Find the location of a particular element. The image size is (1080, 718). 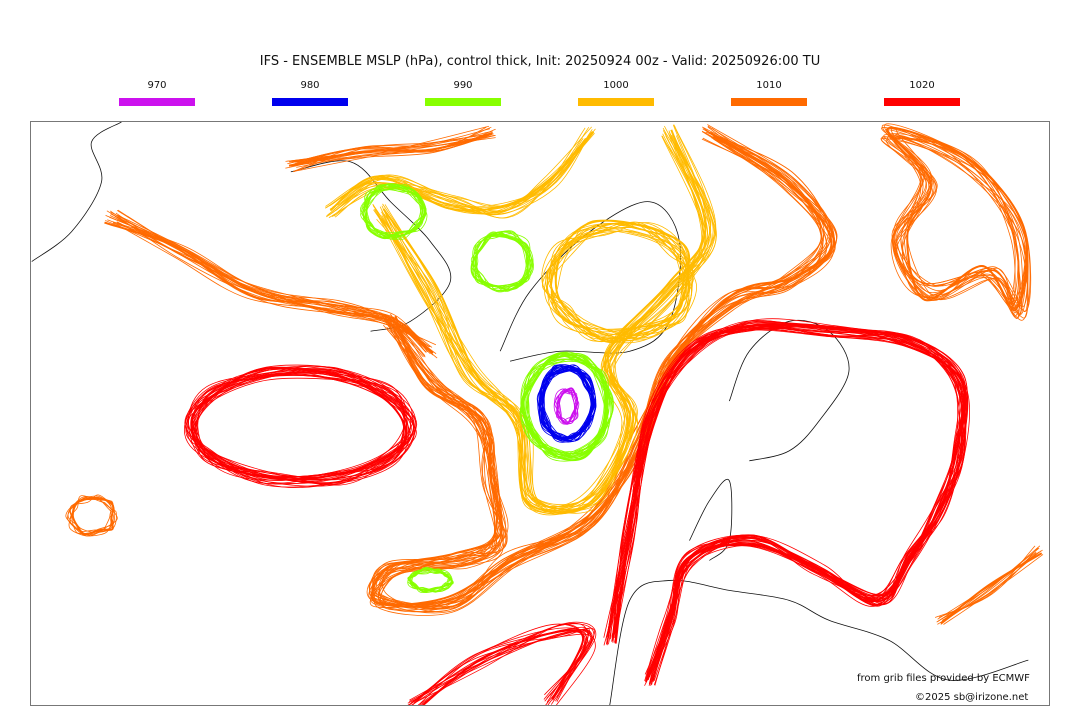

isobar-1000-baffin is located at coordinates (460, 172).